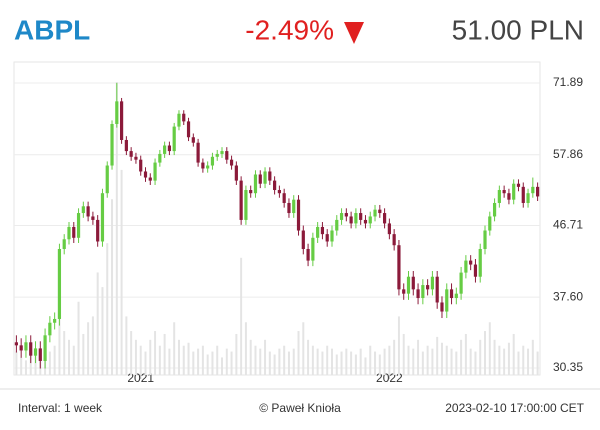 This screenshot has height=430, width=600. I want to click on y-tick-label: 71.89, so click(568, 82).